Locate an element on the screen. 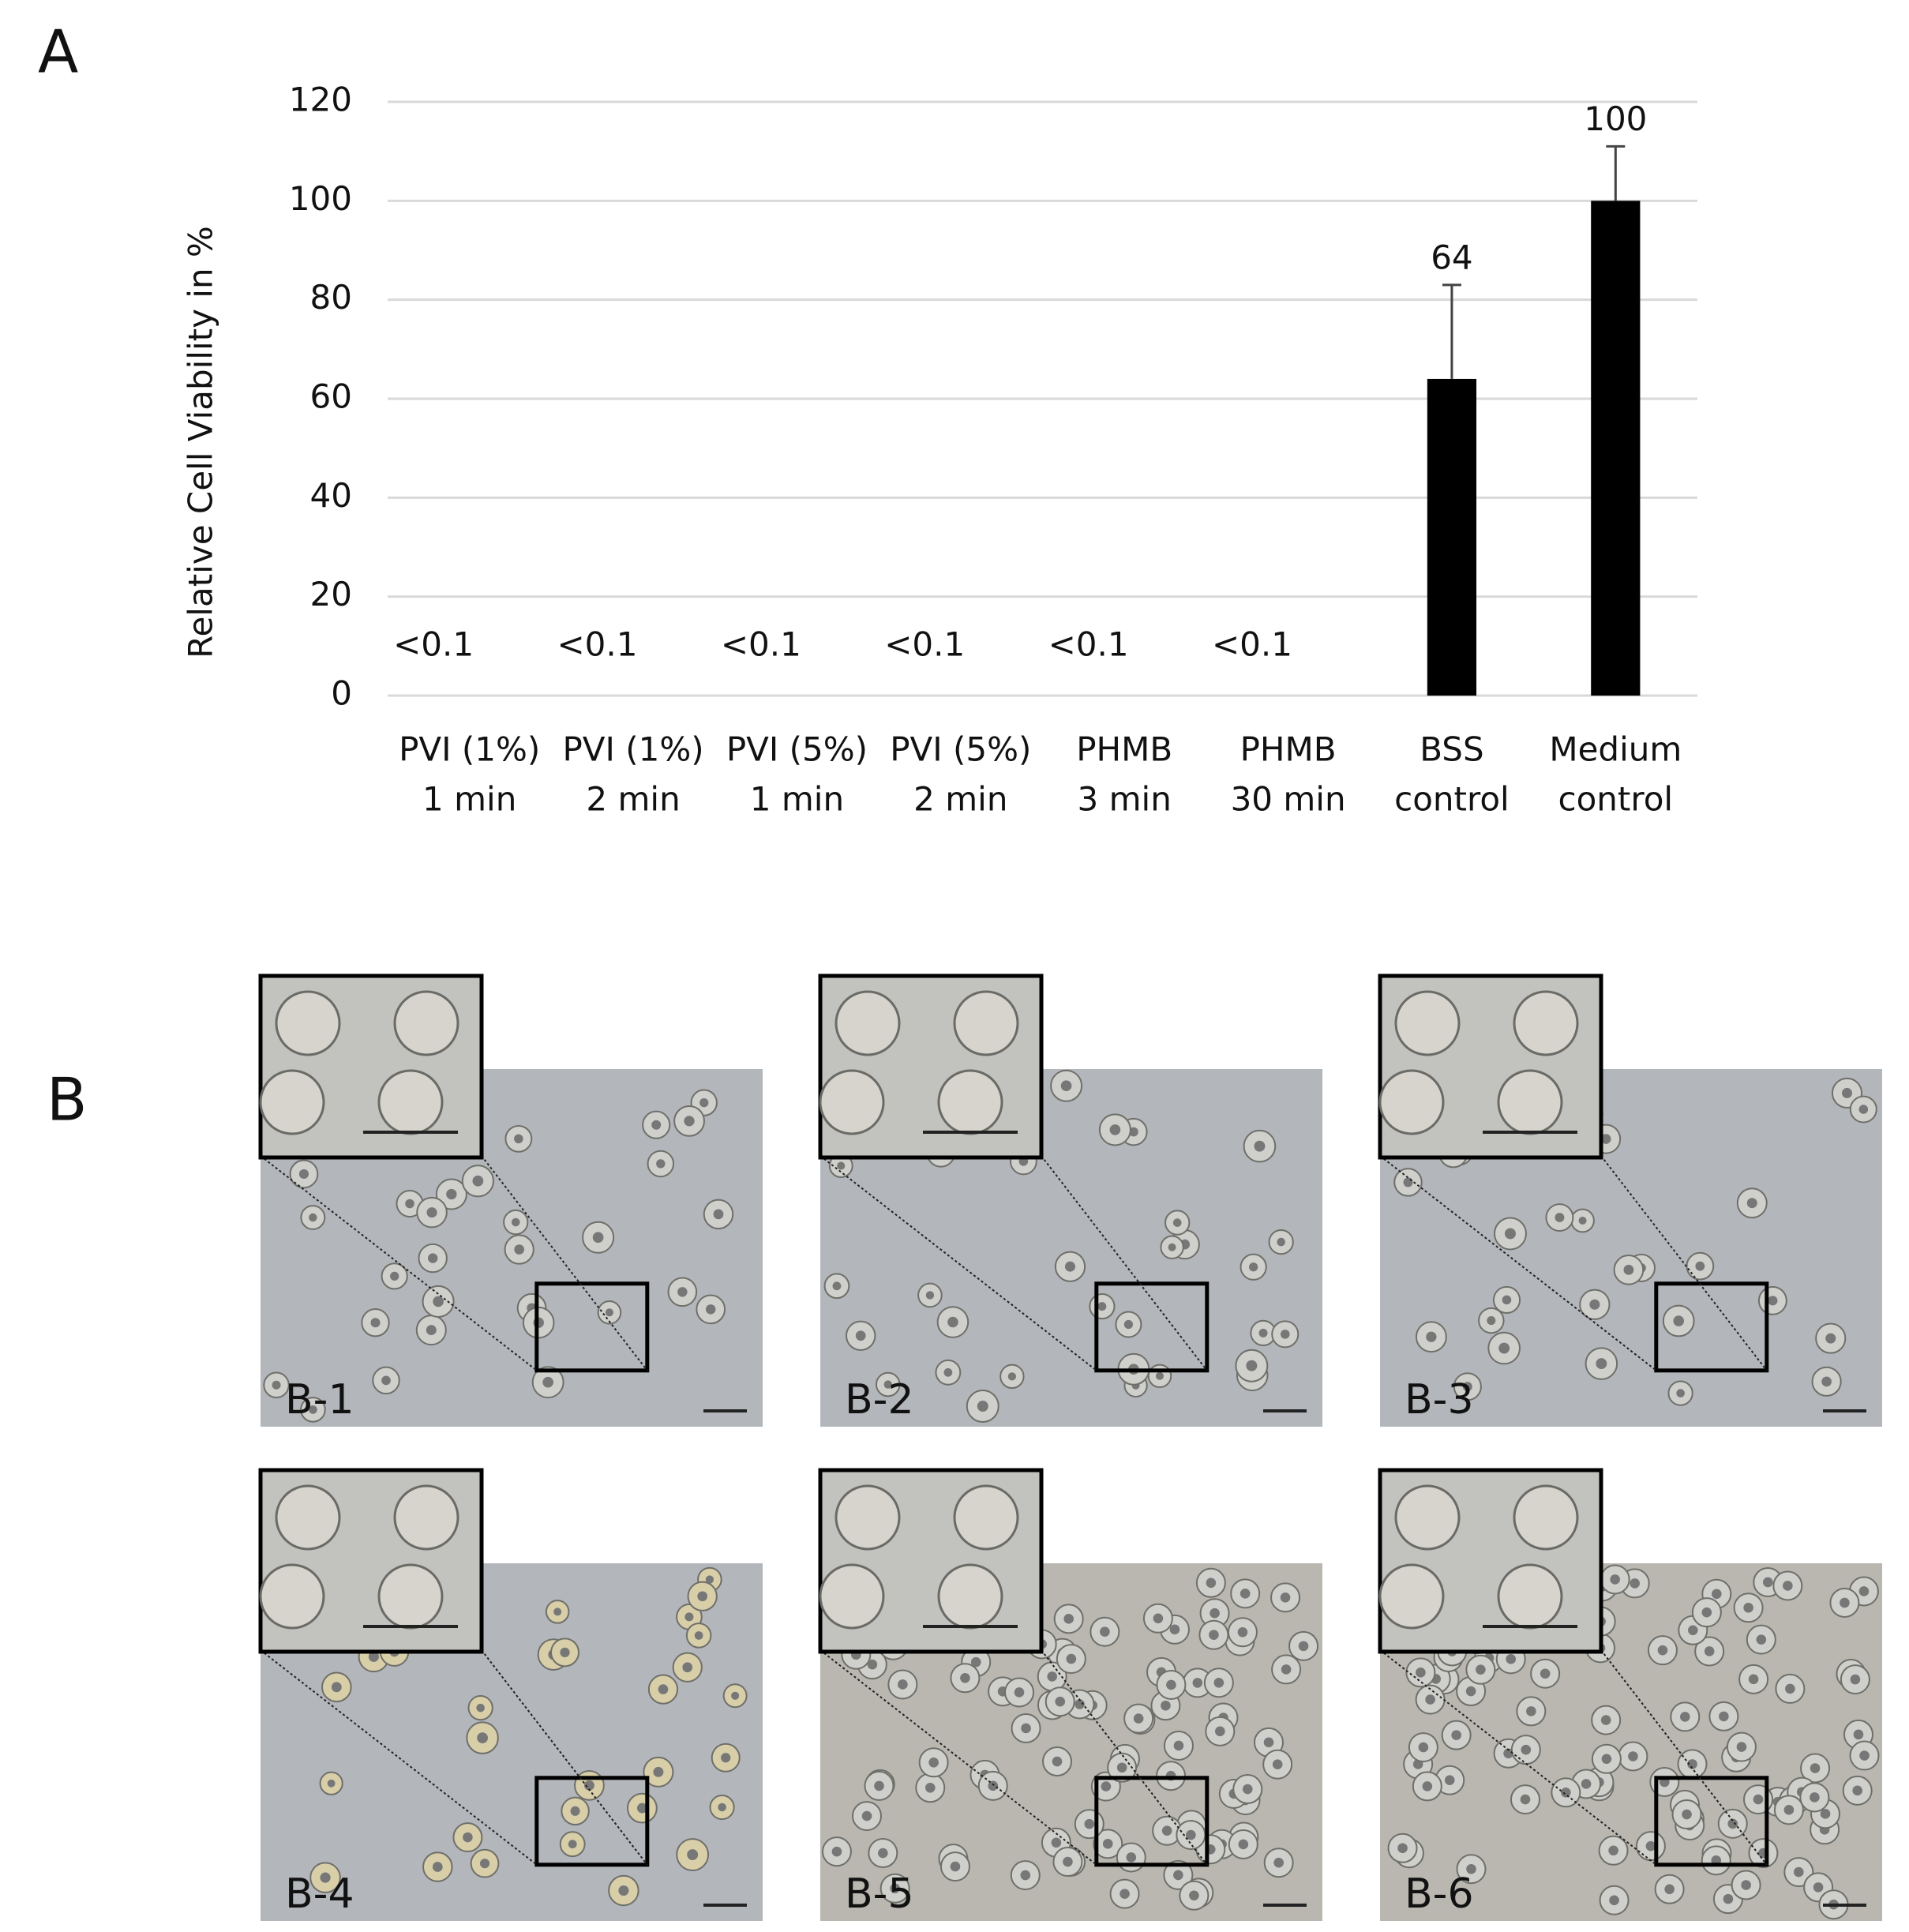  value-label: <0.1 is located at coordinates (924, 645).